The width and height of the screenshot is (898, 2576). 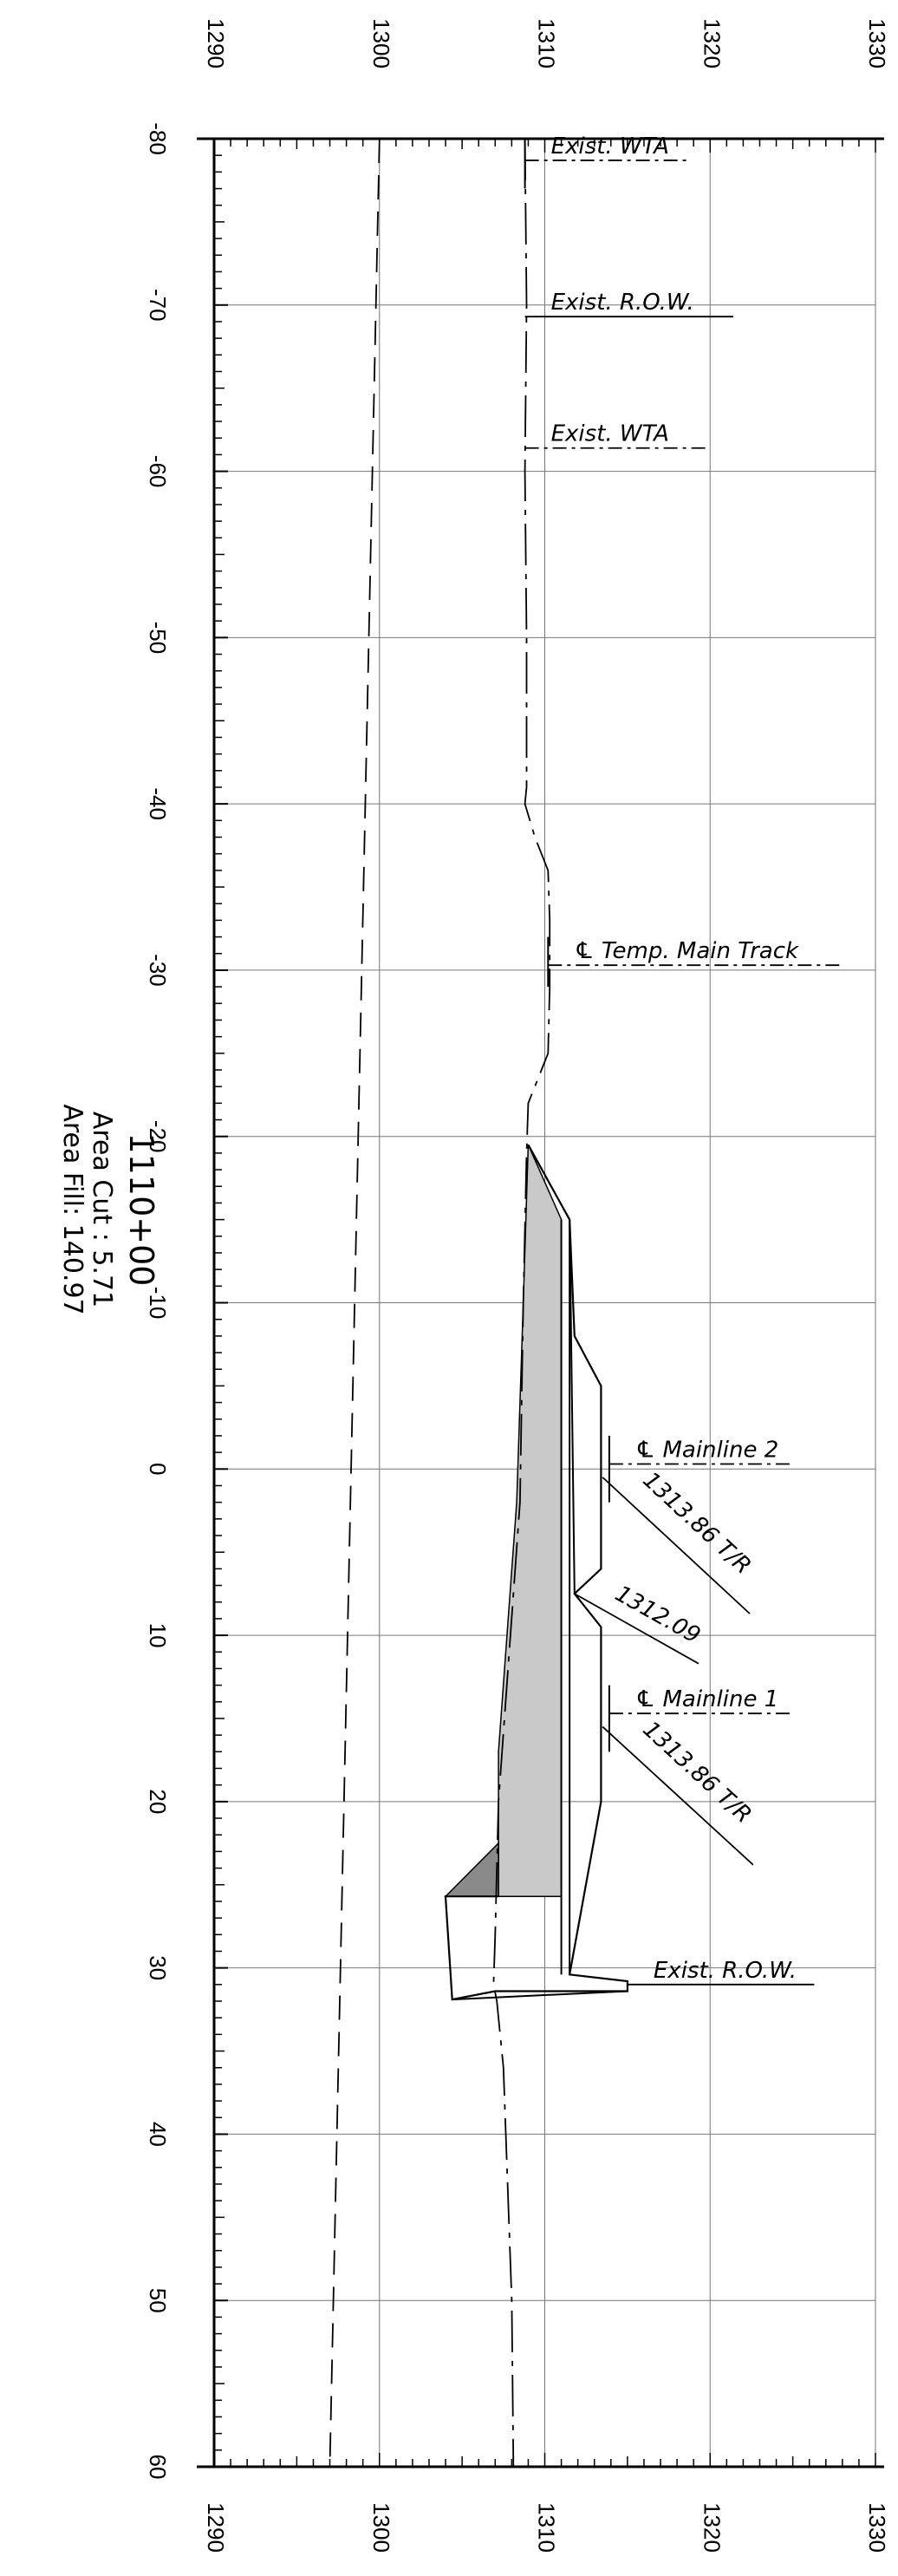 What do you see at coordinates (610, 434) in the screenshot?
I see `callout-wta-mid-text: Exist. WTA` at bounding box center [610, 434].